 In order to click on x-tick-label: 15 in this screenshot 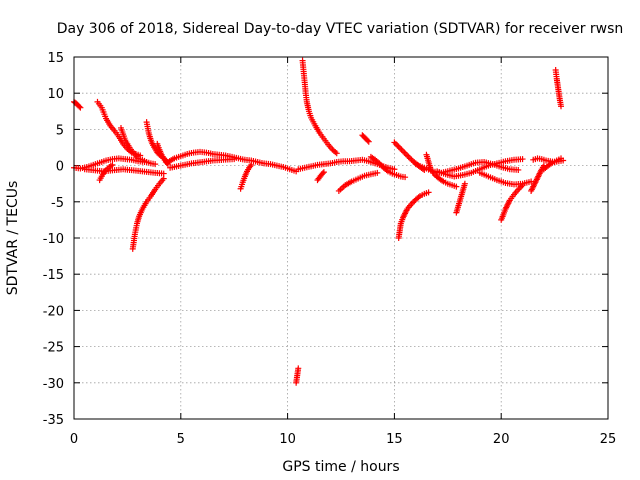, I will do `click(394, 439)`.